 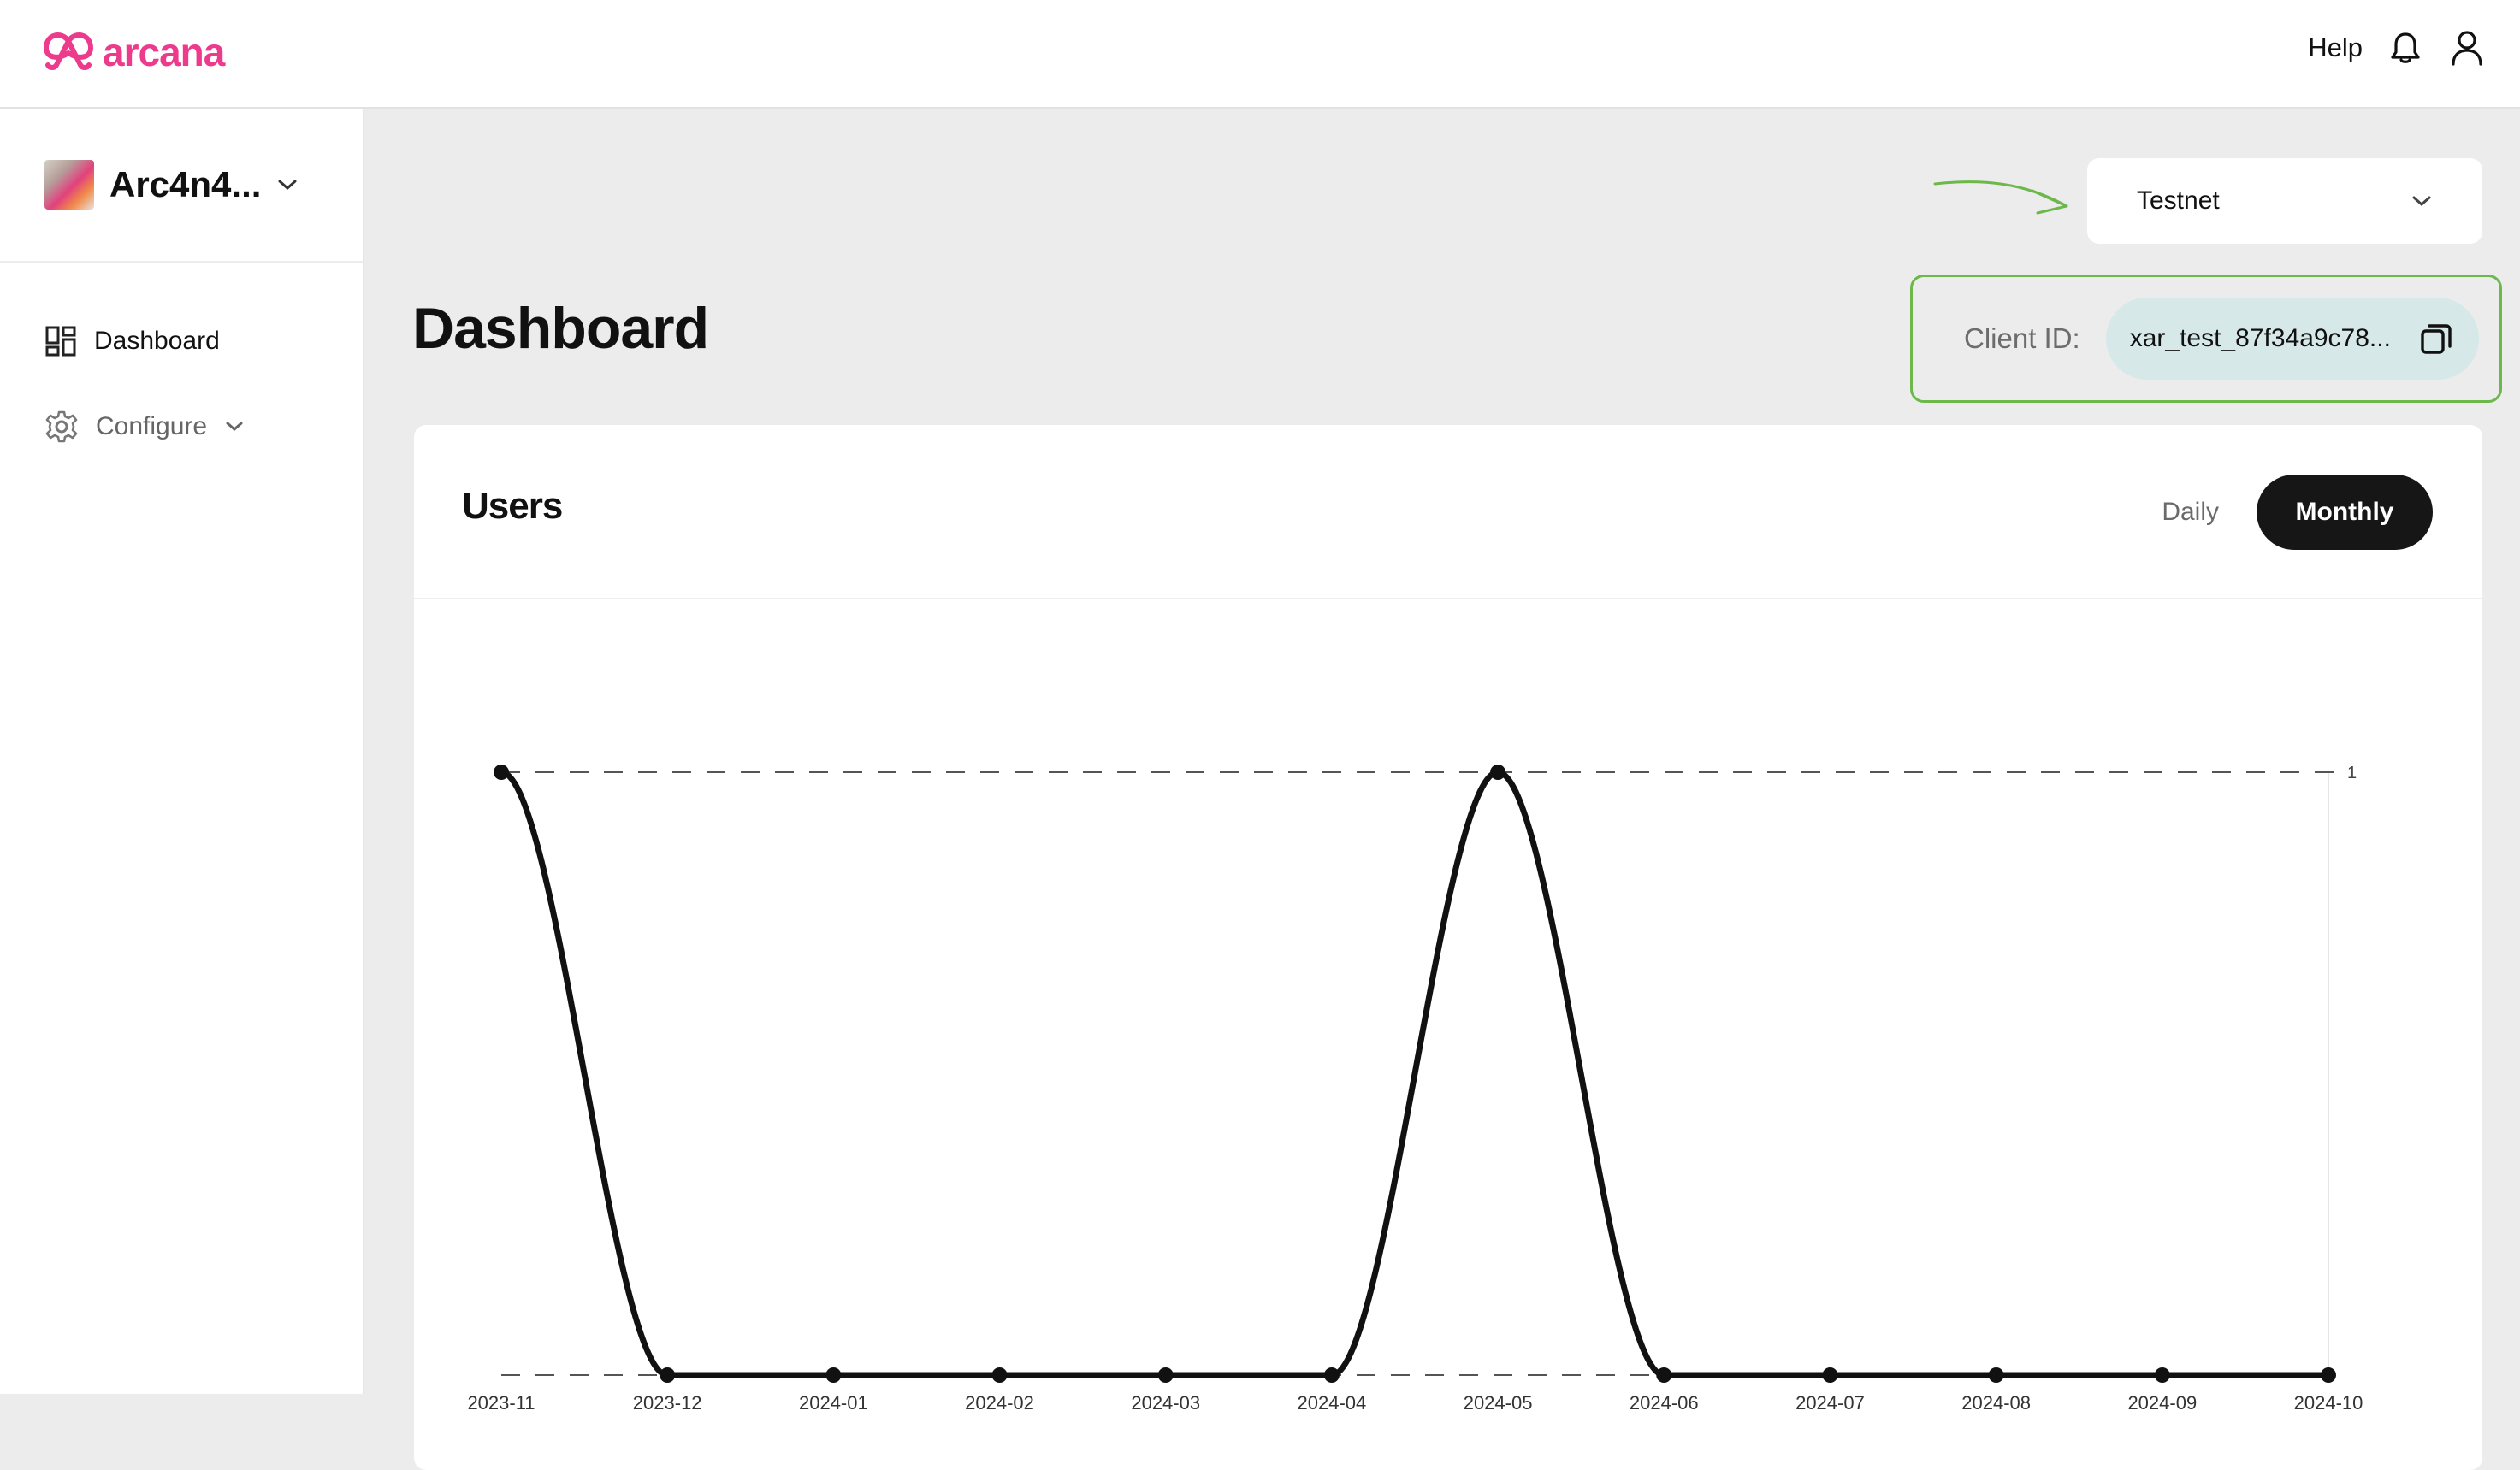 I want to click on x-tick-label: 2024-01, so click(x=834, y=1403).